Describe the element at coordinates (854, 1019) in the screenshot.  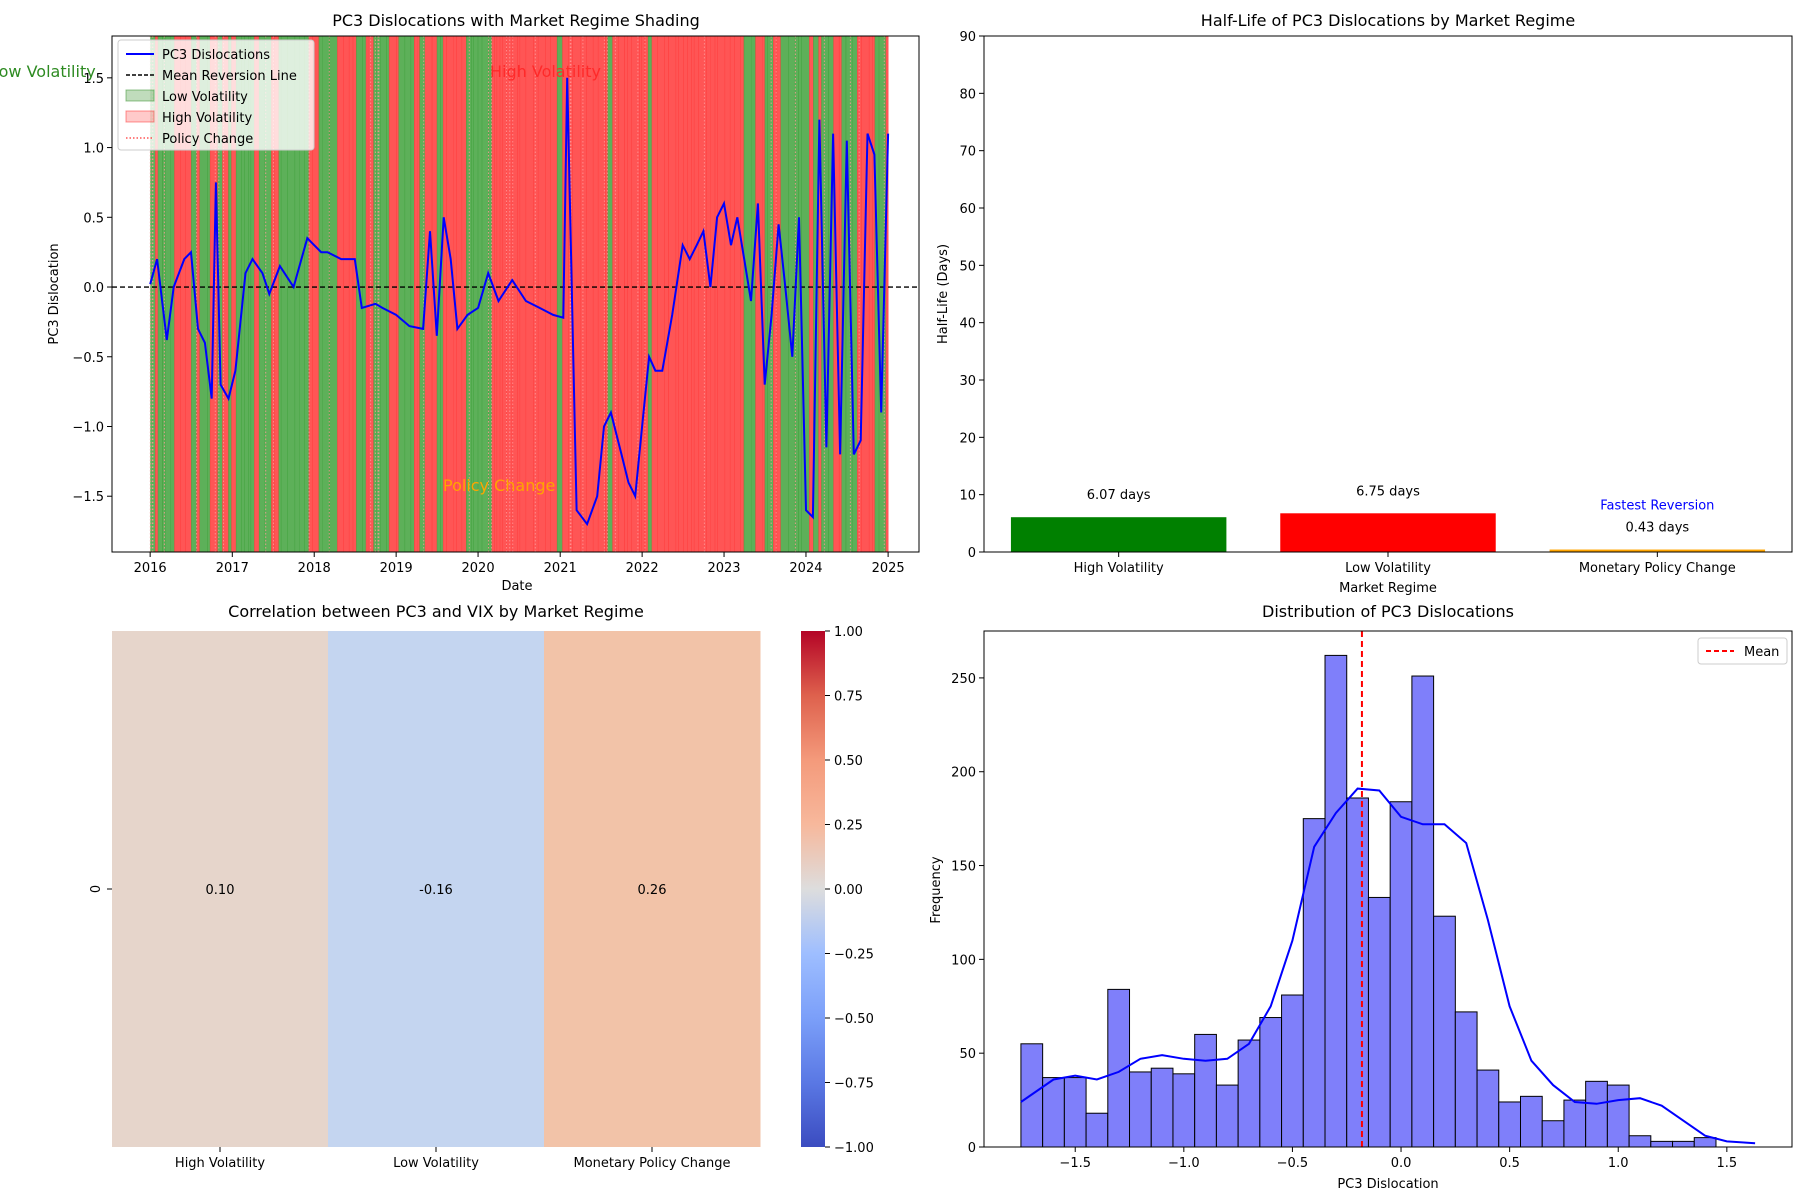
I see `colorbar-tick-label: −0.50` at that location.